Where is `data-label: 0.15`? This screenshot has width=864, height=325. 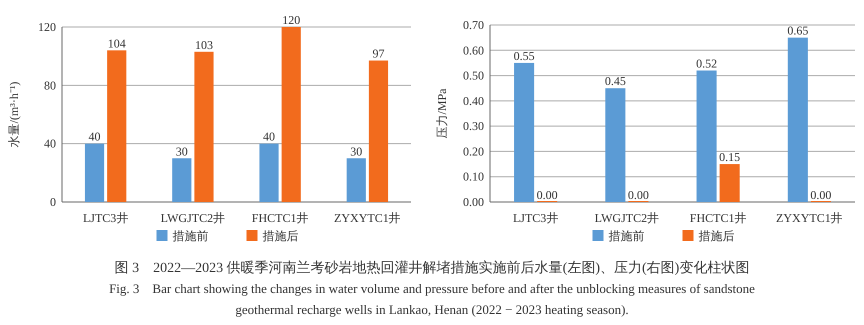
data-label: 0.15 is located at coordinates (729, 157).